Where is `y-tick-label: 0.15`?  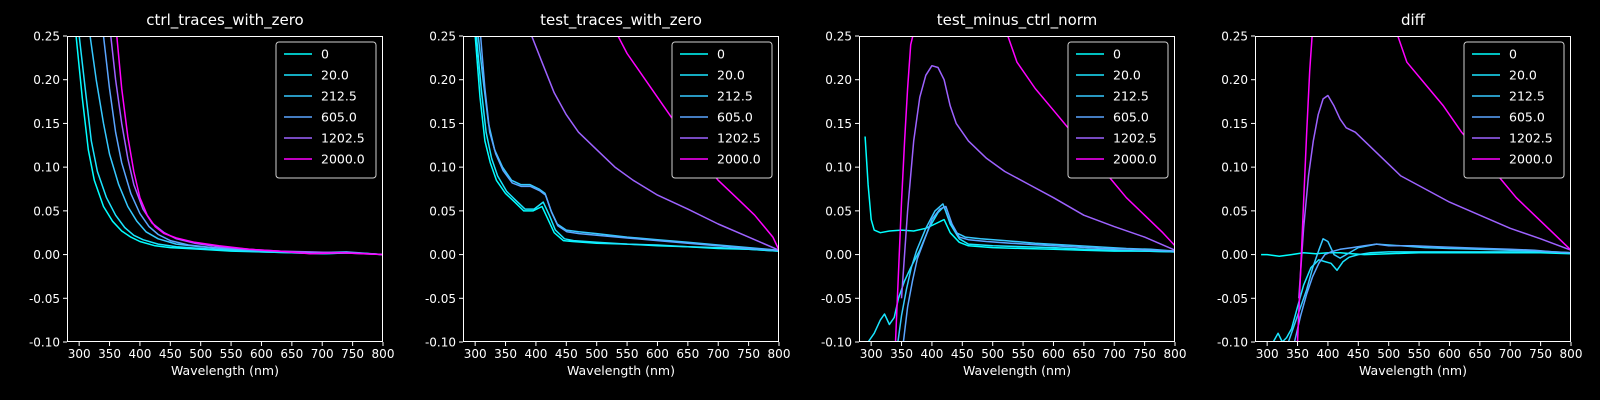 y-tick-label: 0.15 is located at coordinates (838, 124).